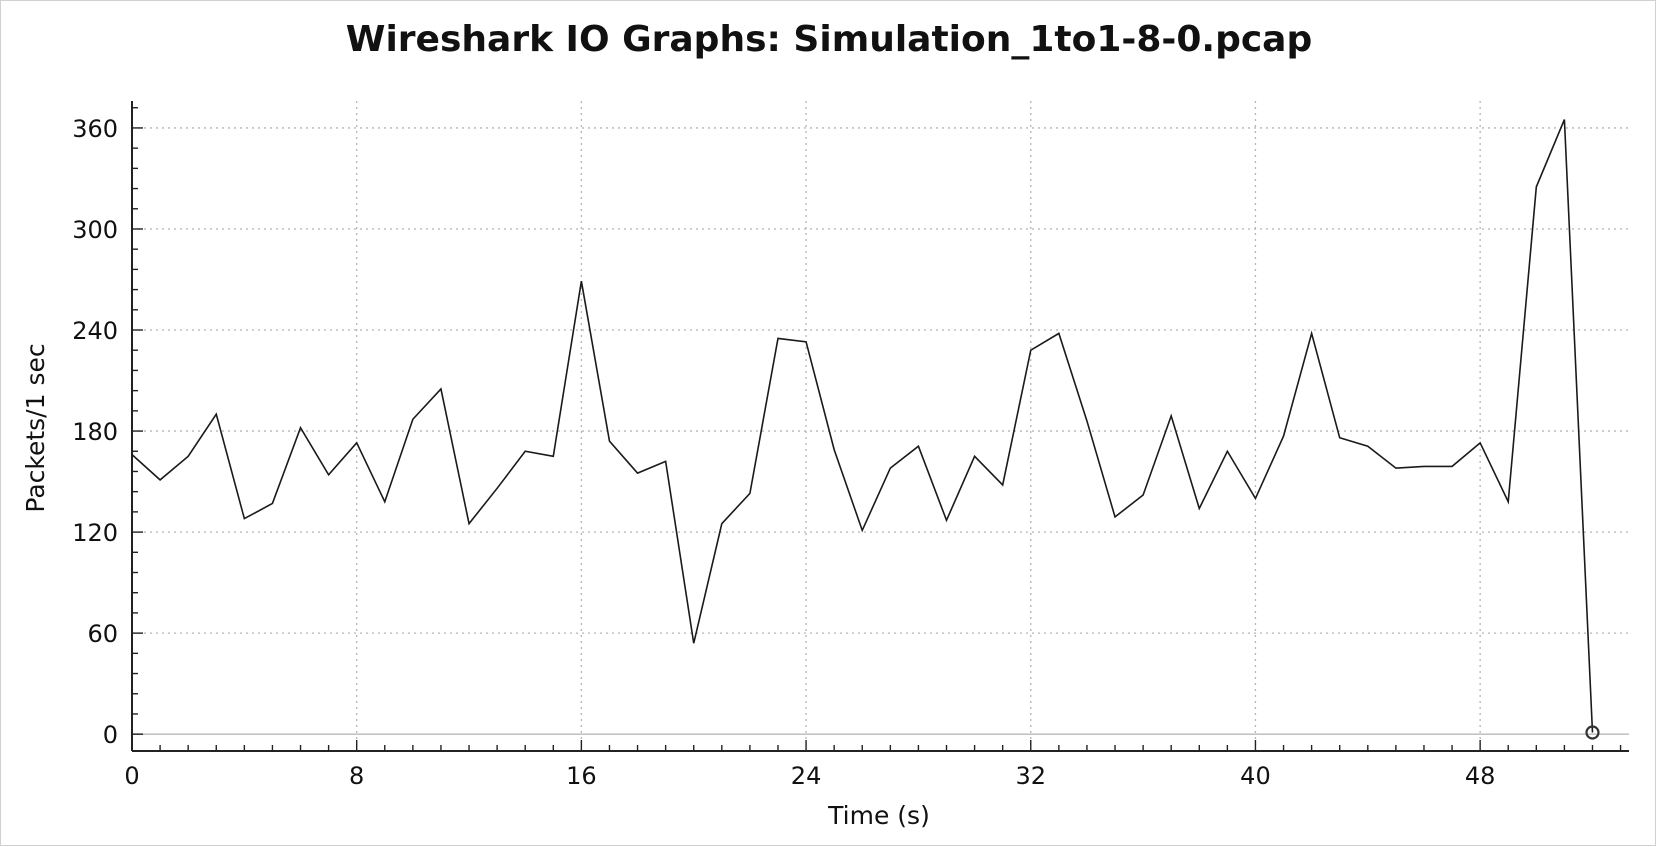 The image size is (1656, 847). I want to click on x-tick-label: 8, so click(356, 776).